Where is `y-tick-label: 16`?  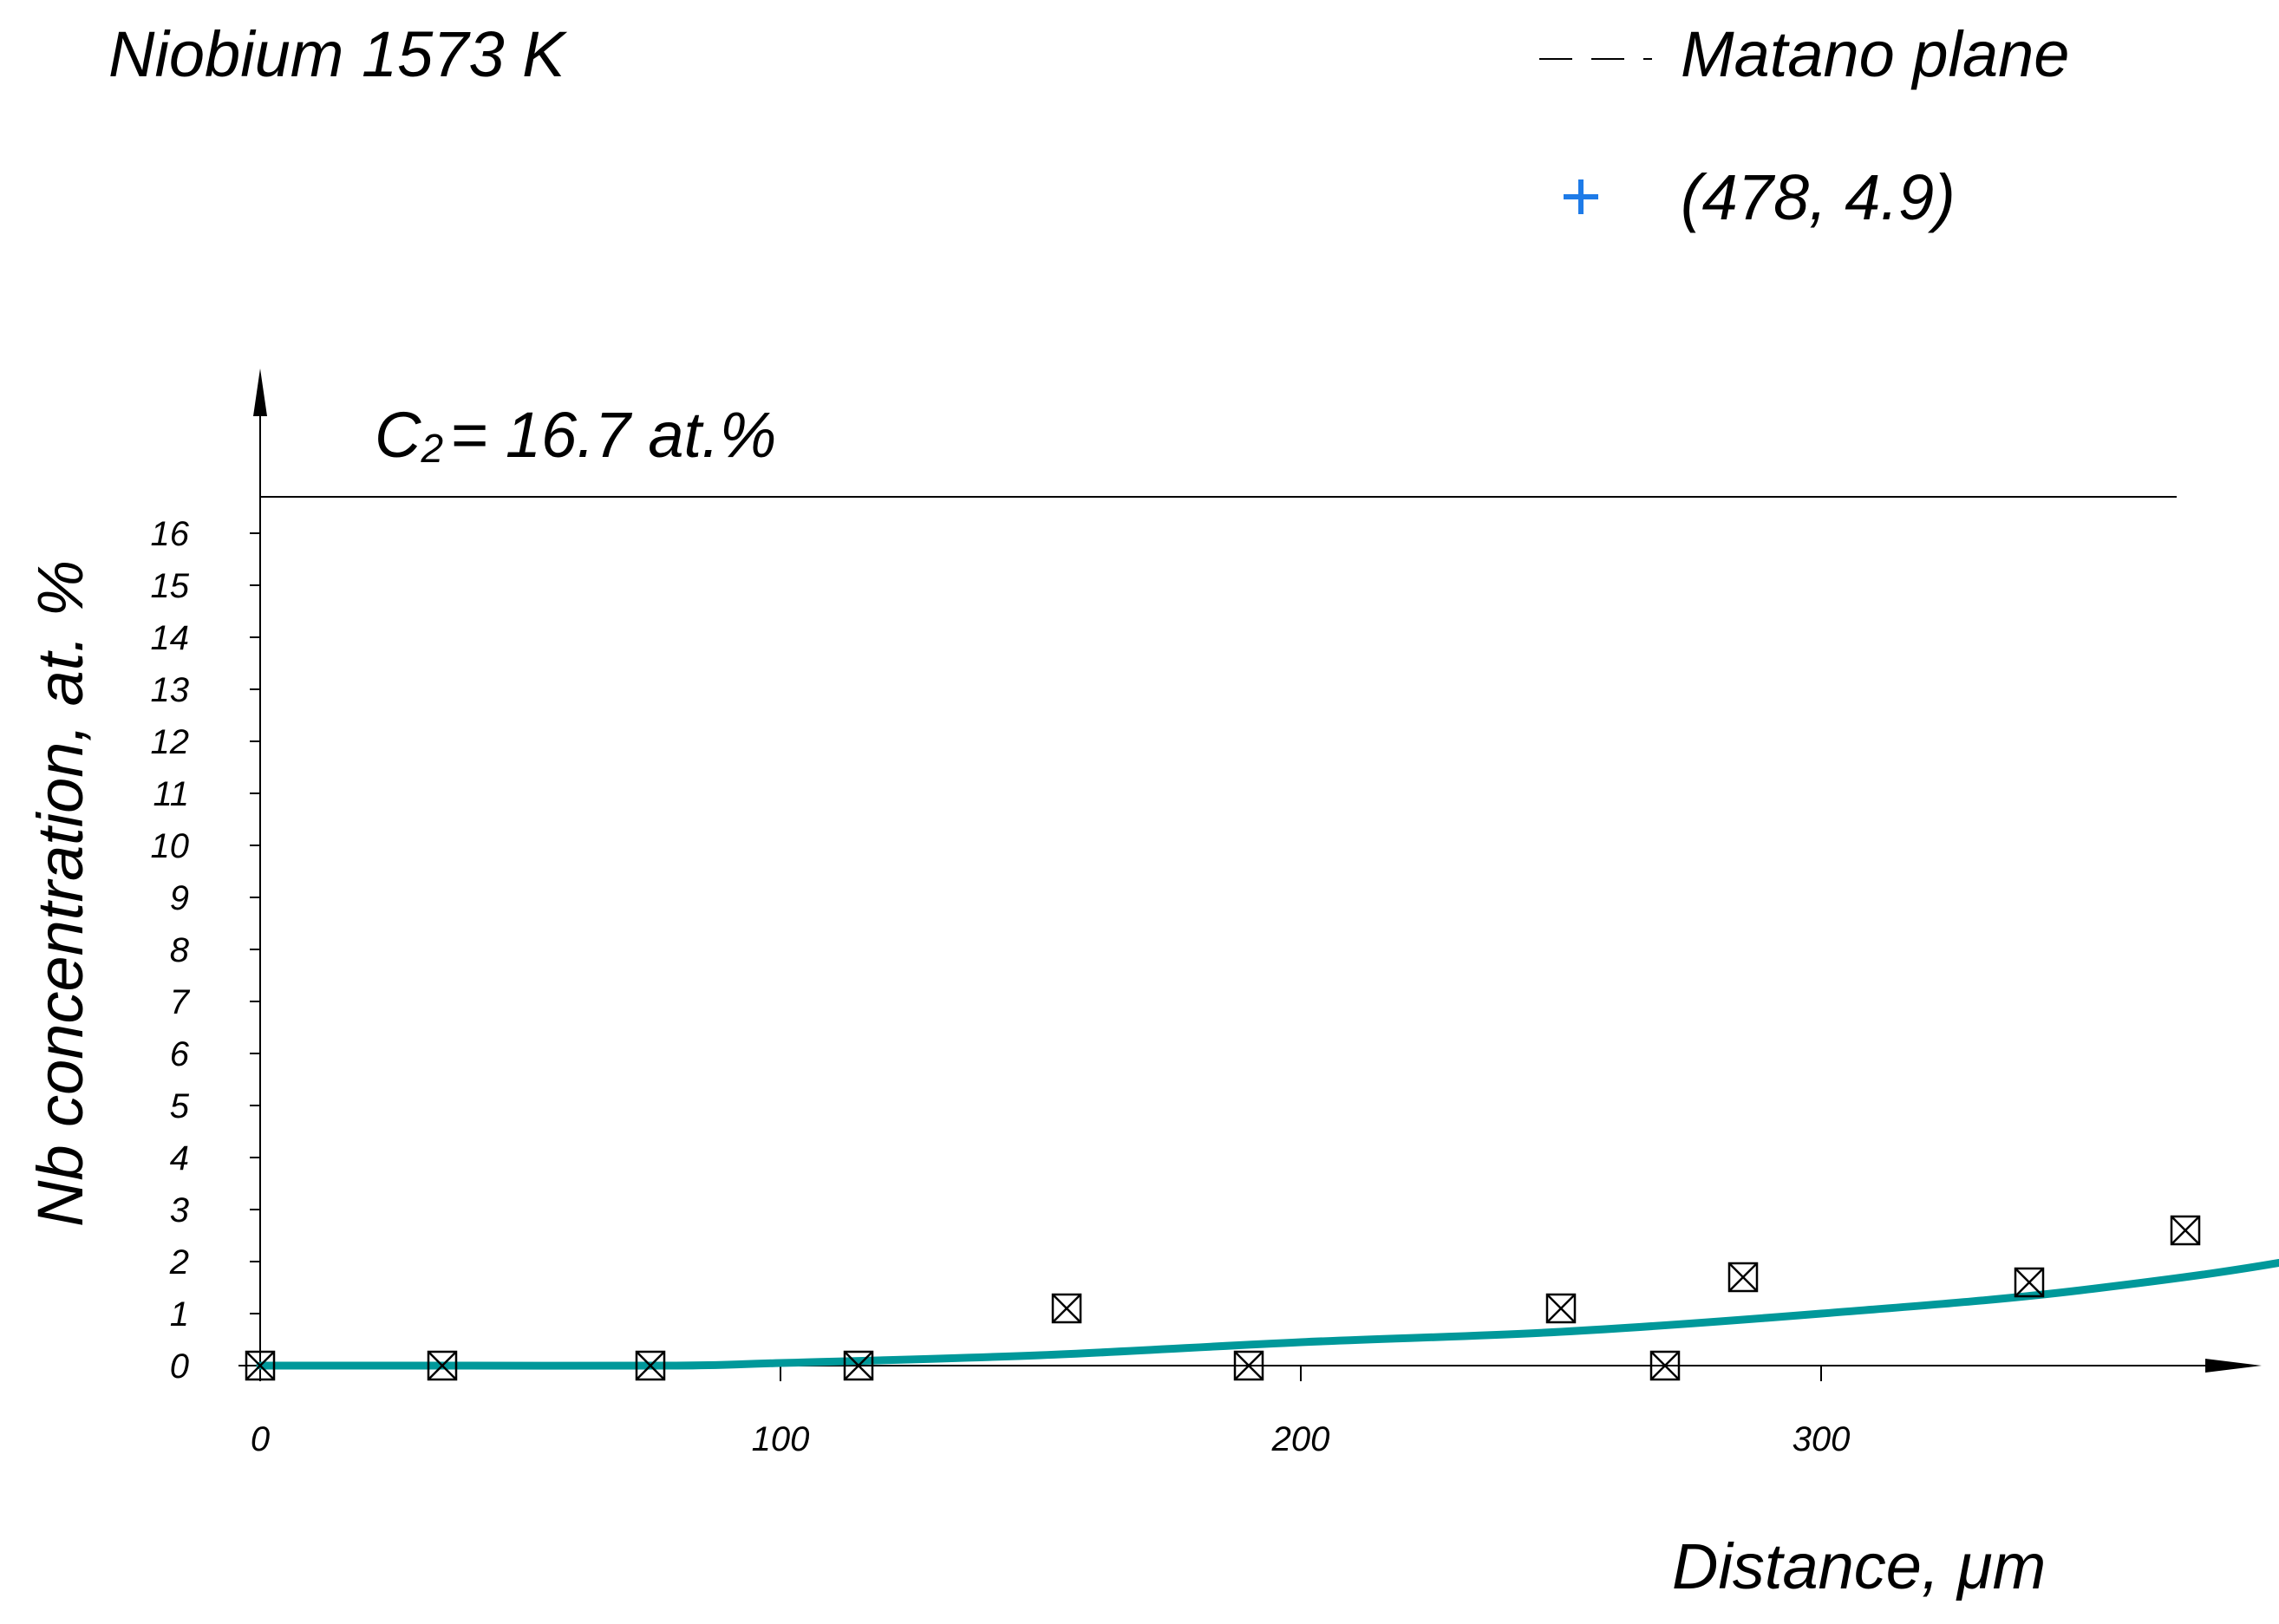 y-tick-label: 16 is located at coordinates (171, 534).